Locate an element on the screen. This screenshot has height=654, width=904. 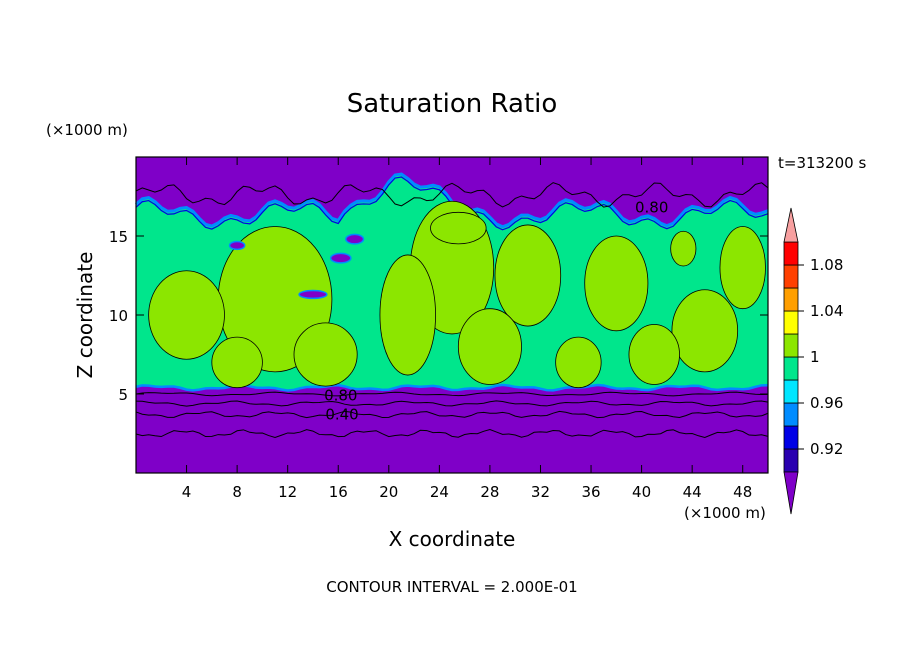
chart-title: Saturation Ratio is located at coordinates (452, 104).